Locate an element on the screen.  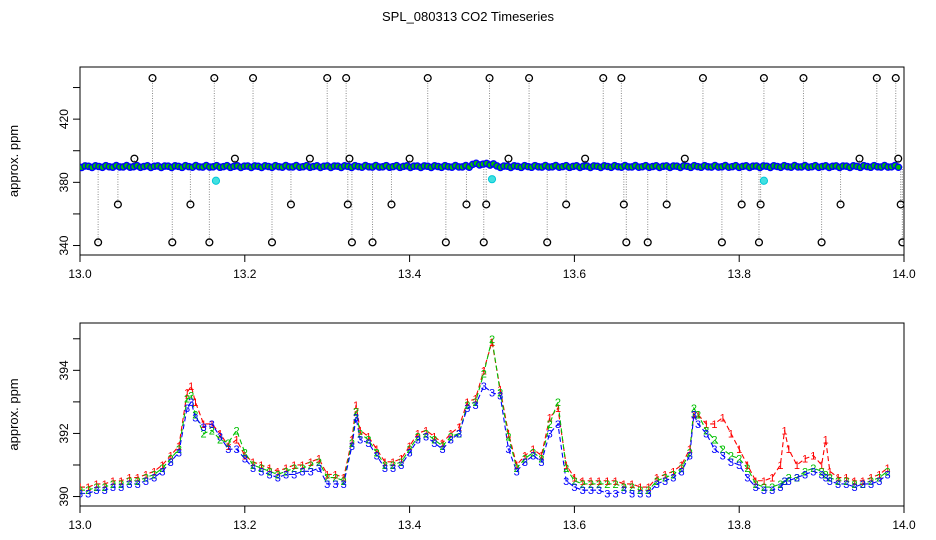
baseline-point is located at coordinates (898, 167).